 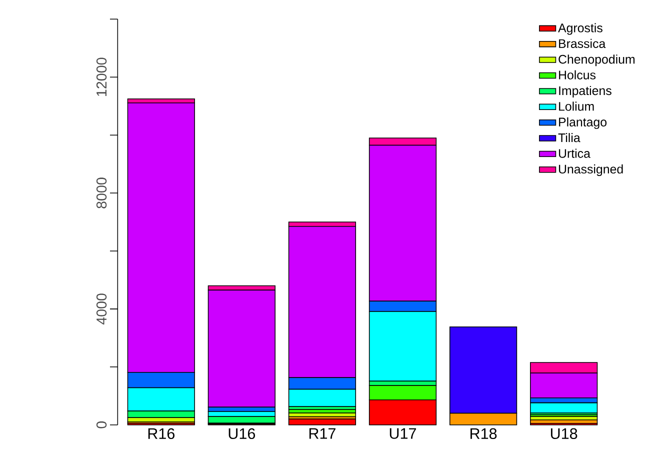 I want to click on legend-label: Lolium, so click(x=576, y=106).